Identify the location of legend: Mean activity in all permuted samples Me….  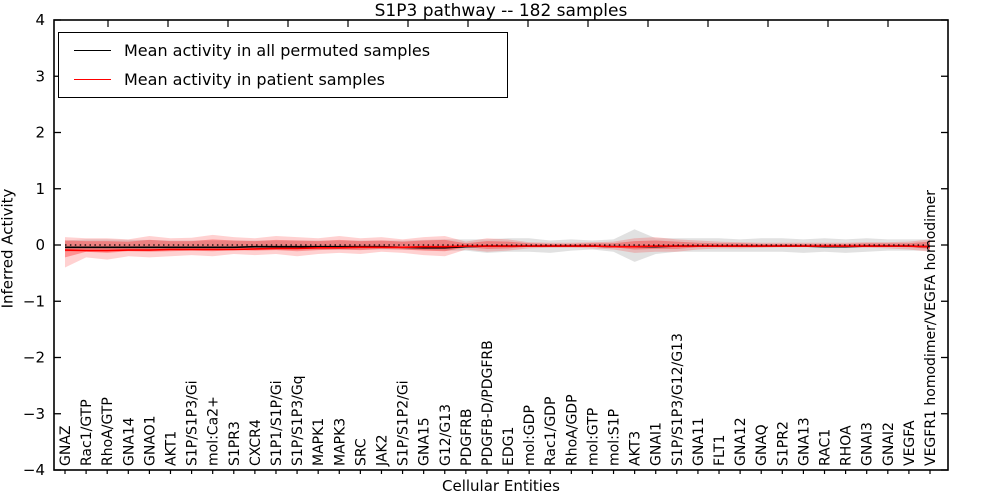
(283, 65).